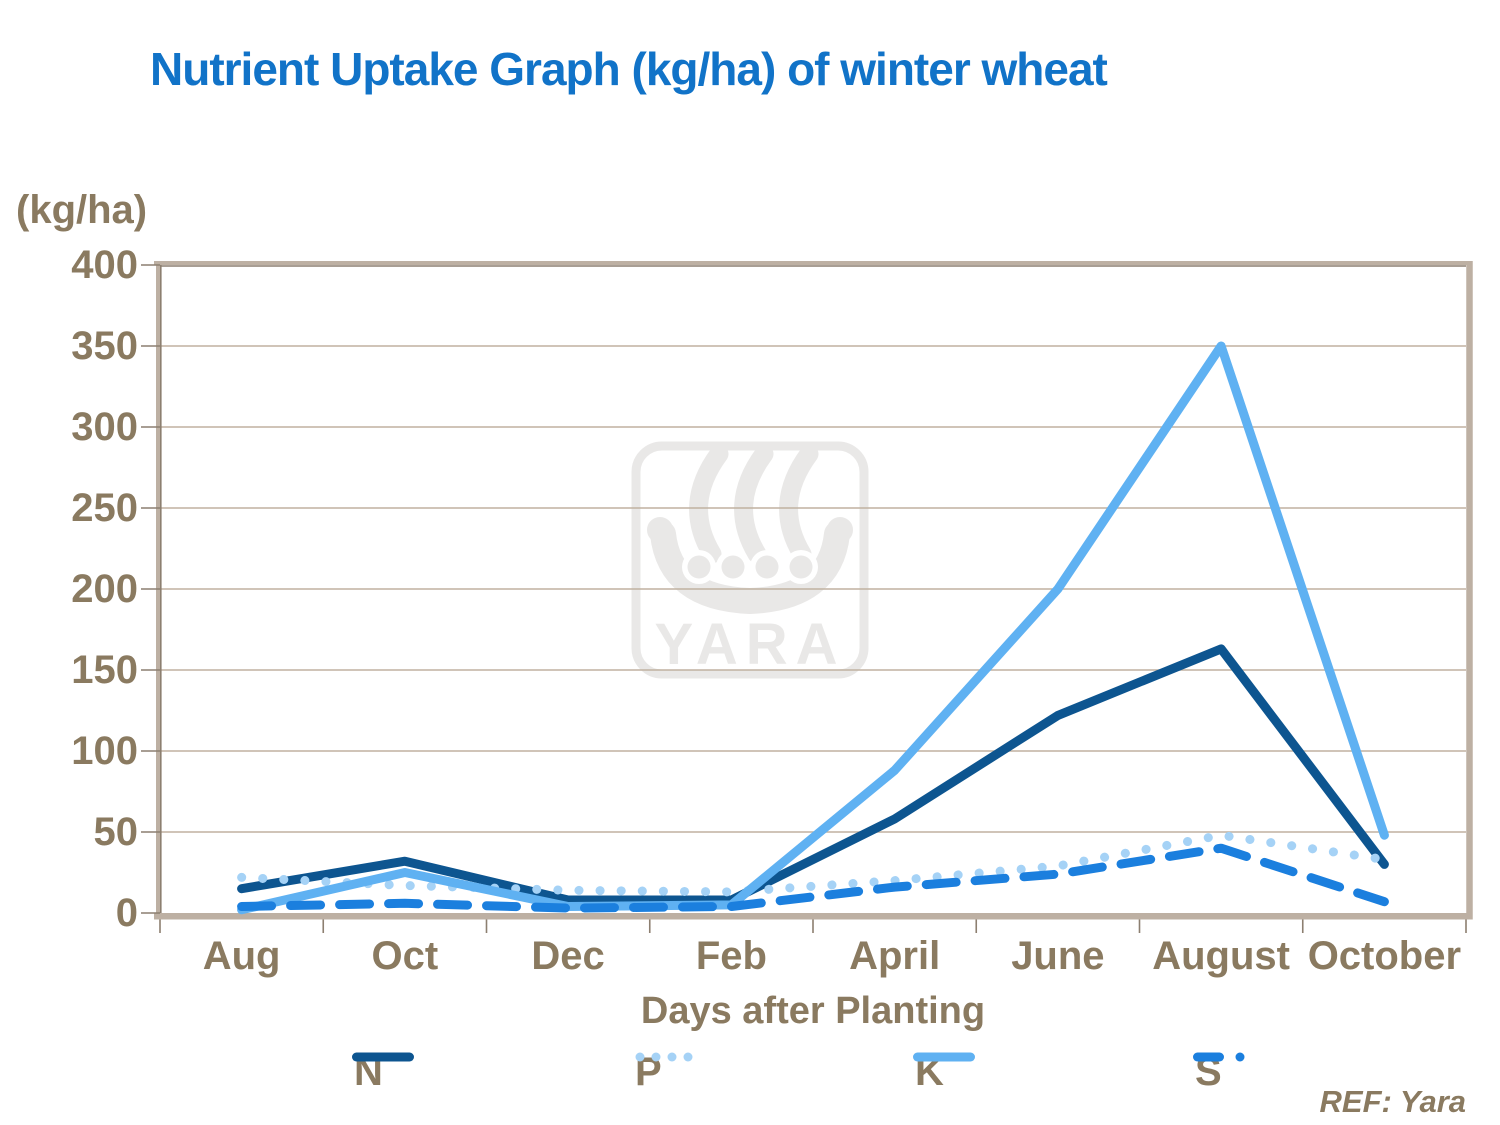 The height and width of the screenshot is (1125, 1500). What do you see at coordinates (126, 913) in the screenshot?
I see `y-tick-label: 0` at bounding box center [126, 913].